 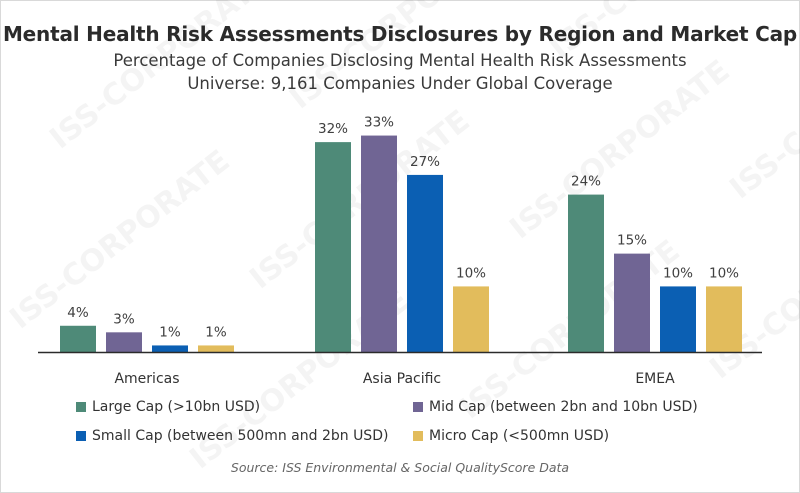 What do you see at coordinates (81, 407) in the screenshot?
I see `legend-swatch-large-cap` at bounding box center [81, 407].